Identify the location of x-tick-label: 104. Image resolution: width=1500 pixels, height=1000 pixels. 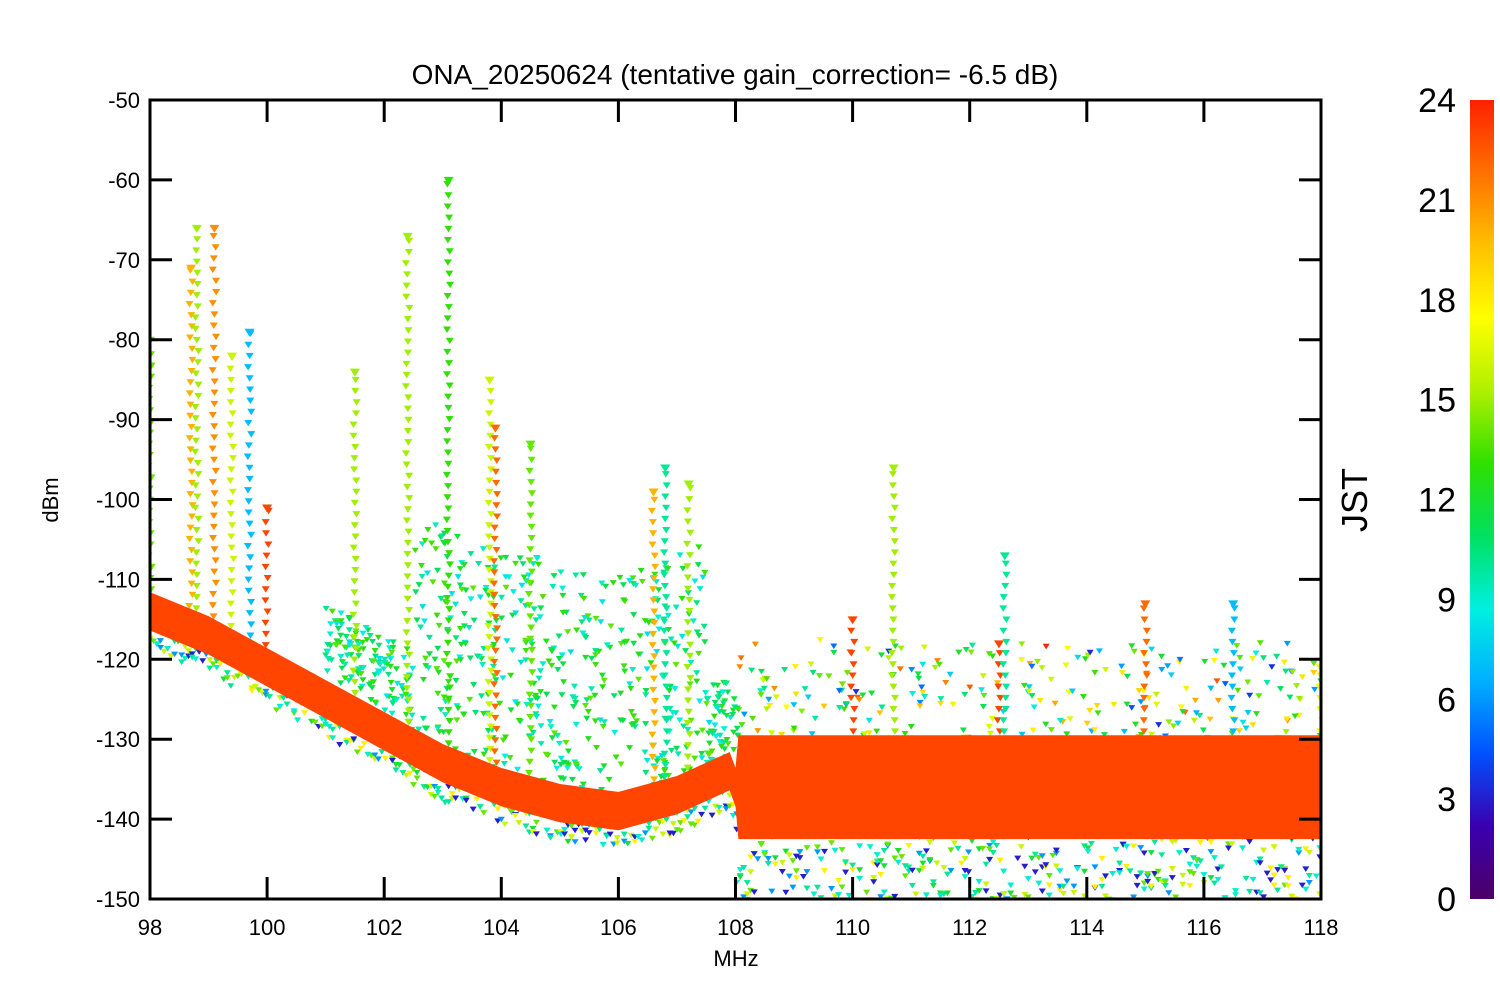
(501, 927).